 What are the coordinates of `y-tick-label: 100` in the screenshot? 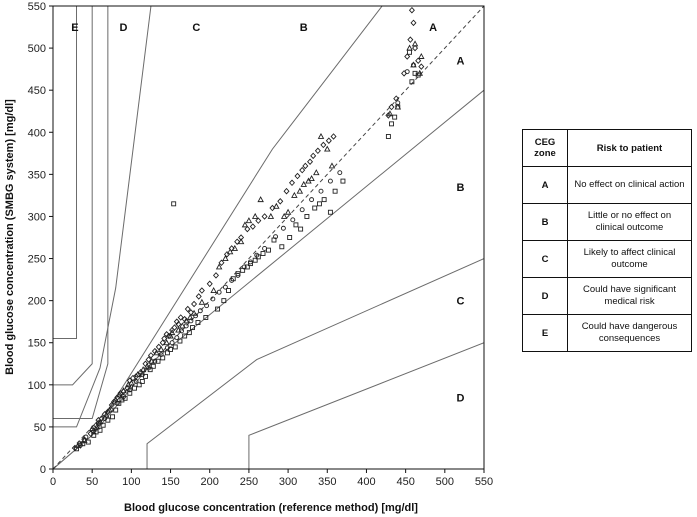 It's located at (37, 386).